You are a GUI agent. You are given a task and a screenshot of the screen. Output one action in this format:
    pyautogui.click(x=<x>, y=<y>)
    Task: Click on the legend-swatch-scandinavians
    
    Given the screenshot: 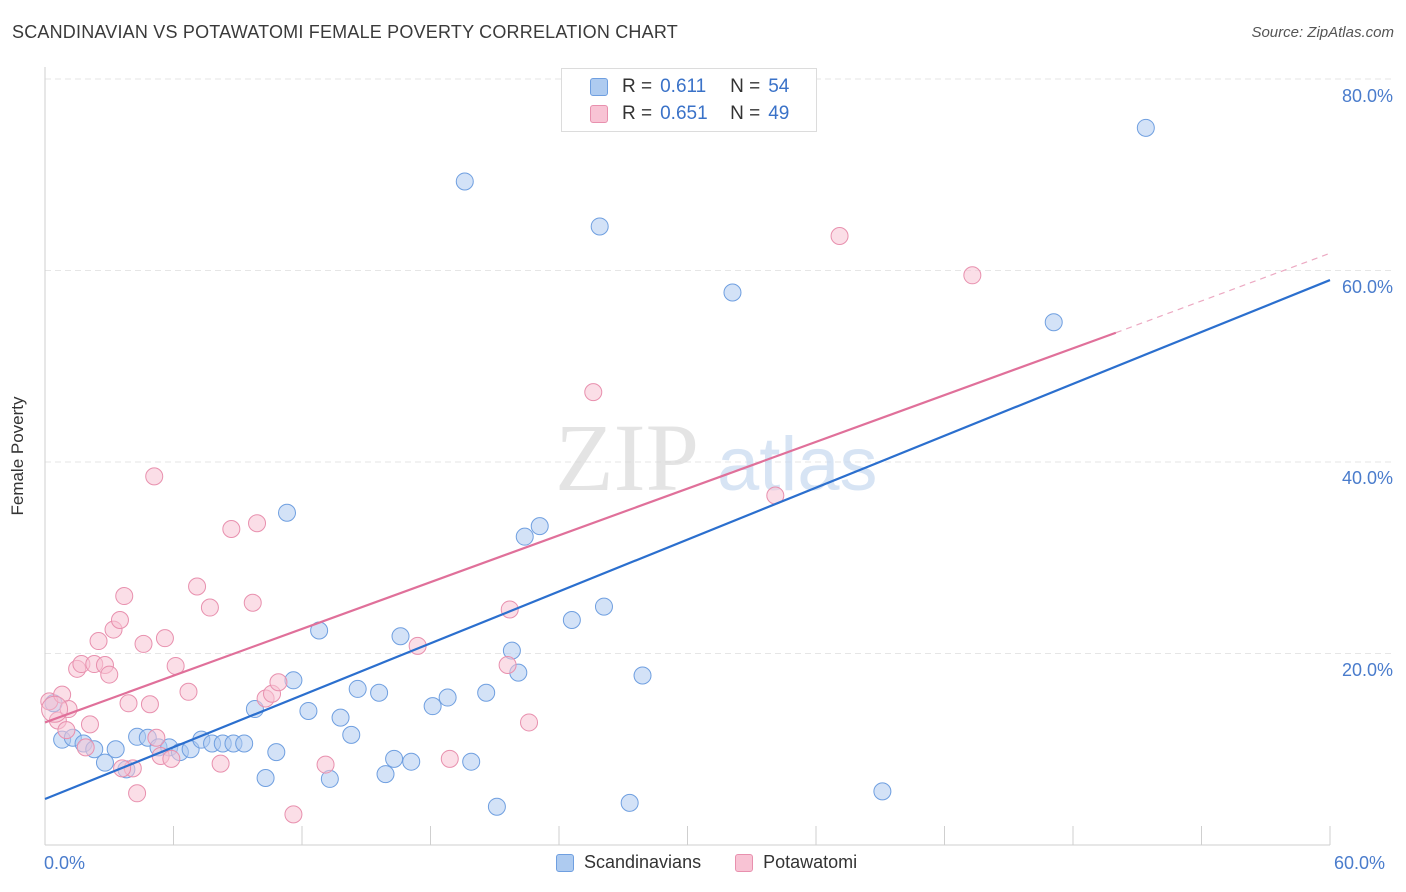 What is the action you would take?
    pyautogui.click(x=599, y=87)
    